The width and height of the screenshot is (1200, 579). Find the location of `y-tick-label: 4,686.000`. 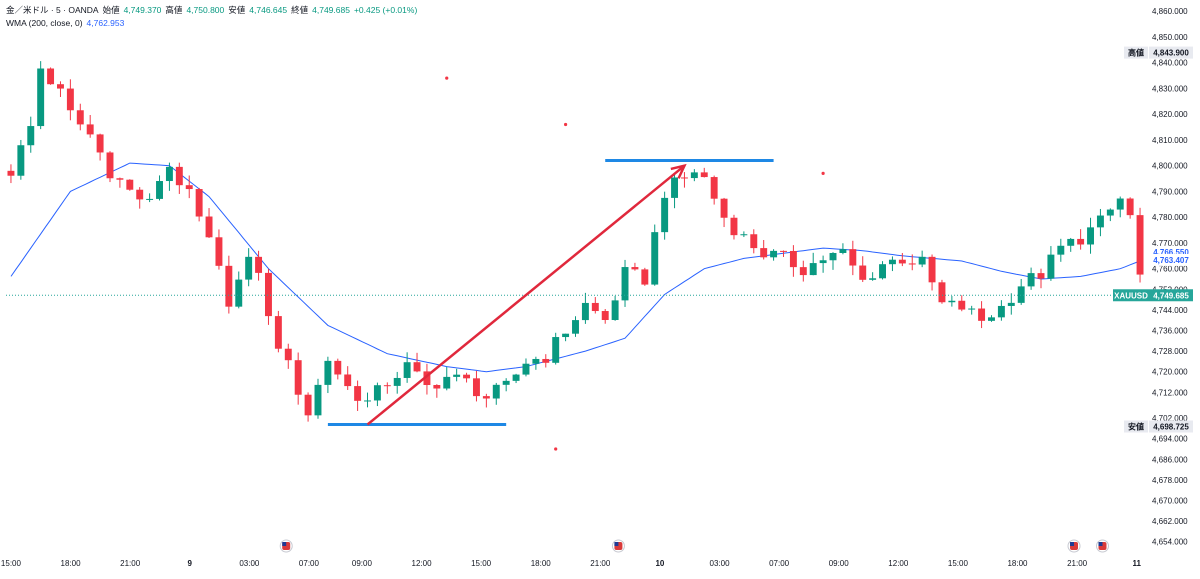

y-tick-label: 4,686.000 is located at coordinates (1170, 459).